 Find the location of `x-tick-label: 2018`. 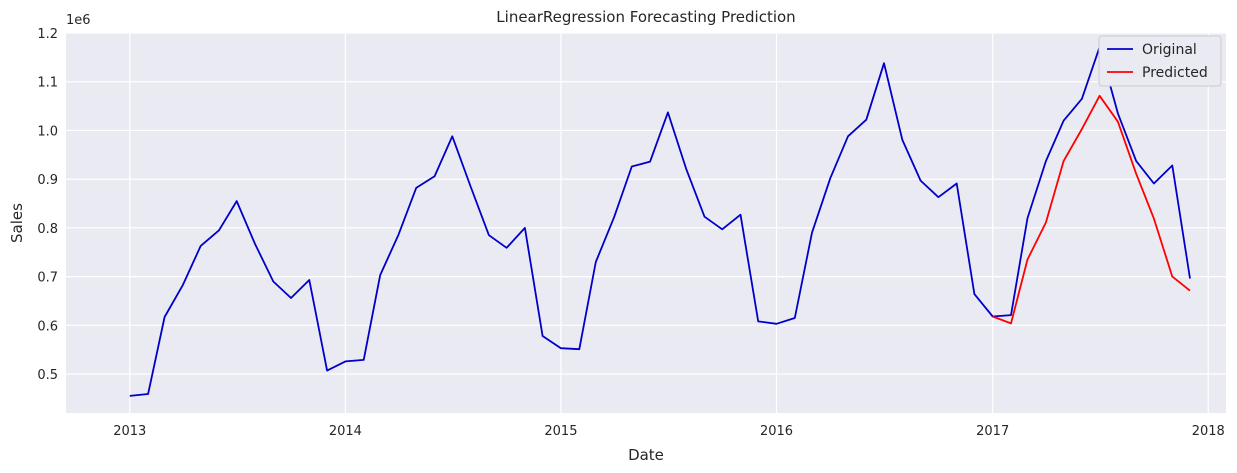

x-tick-label: 2018 is located at coordinates (1208, 431).